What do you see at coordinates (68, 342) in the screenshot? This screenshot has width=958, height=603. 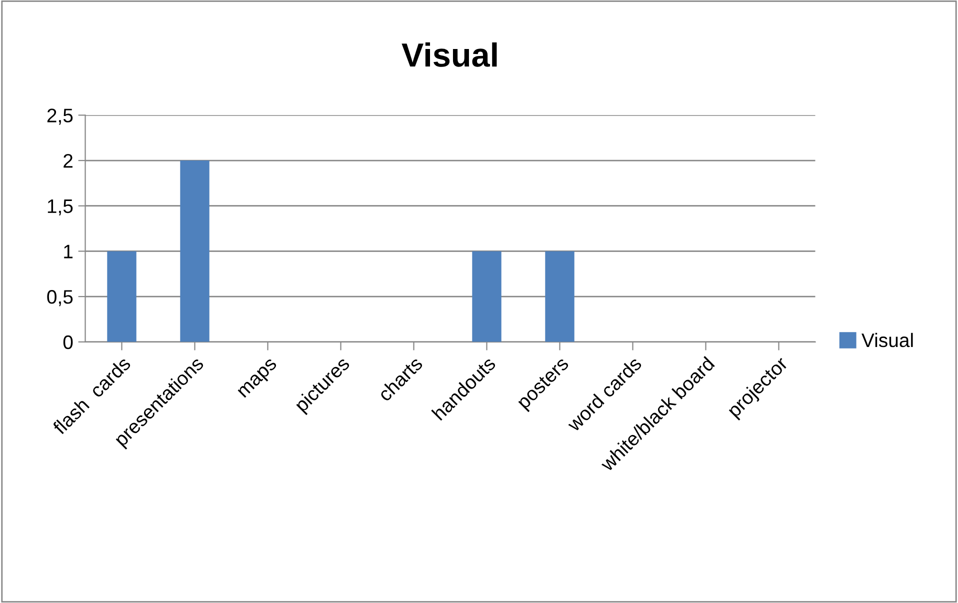 I see `y-tick-label: 0` at bounding box center [68, 342].